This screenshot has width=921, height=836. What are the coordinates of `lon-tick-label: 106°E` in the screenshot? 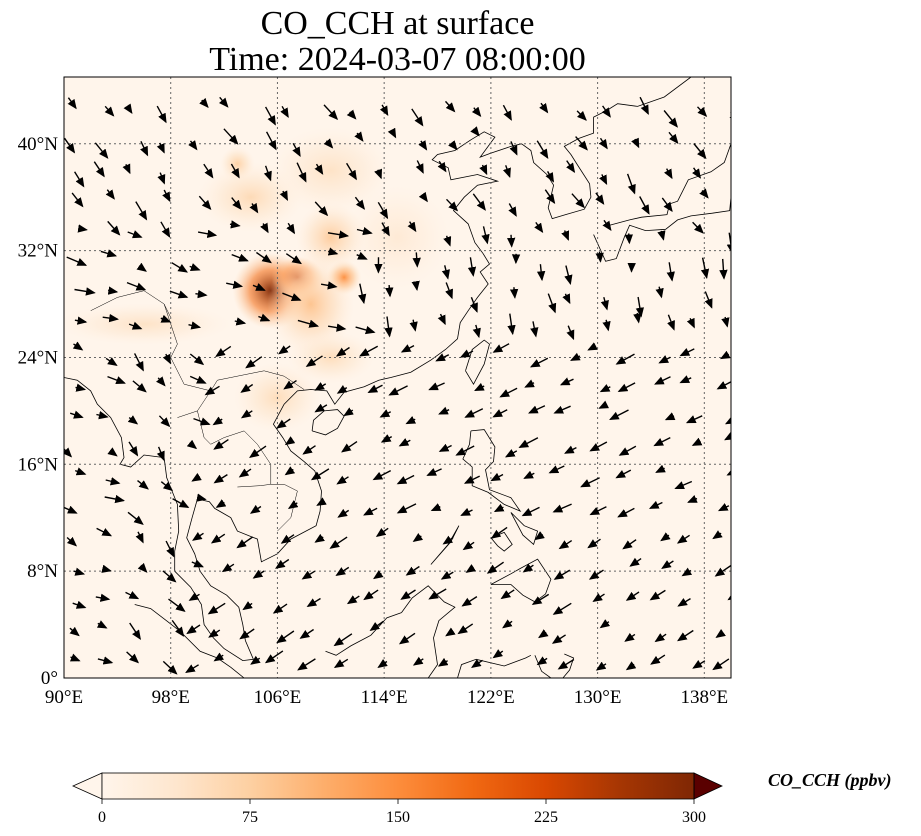 It's located at (278, 697).